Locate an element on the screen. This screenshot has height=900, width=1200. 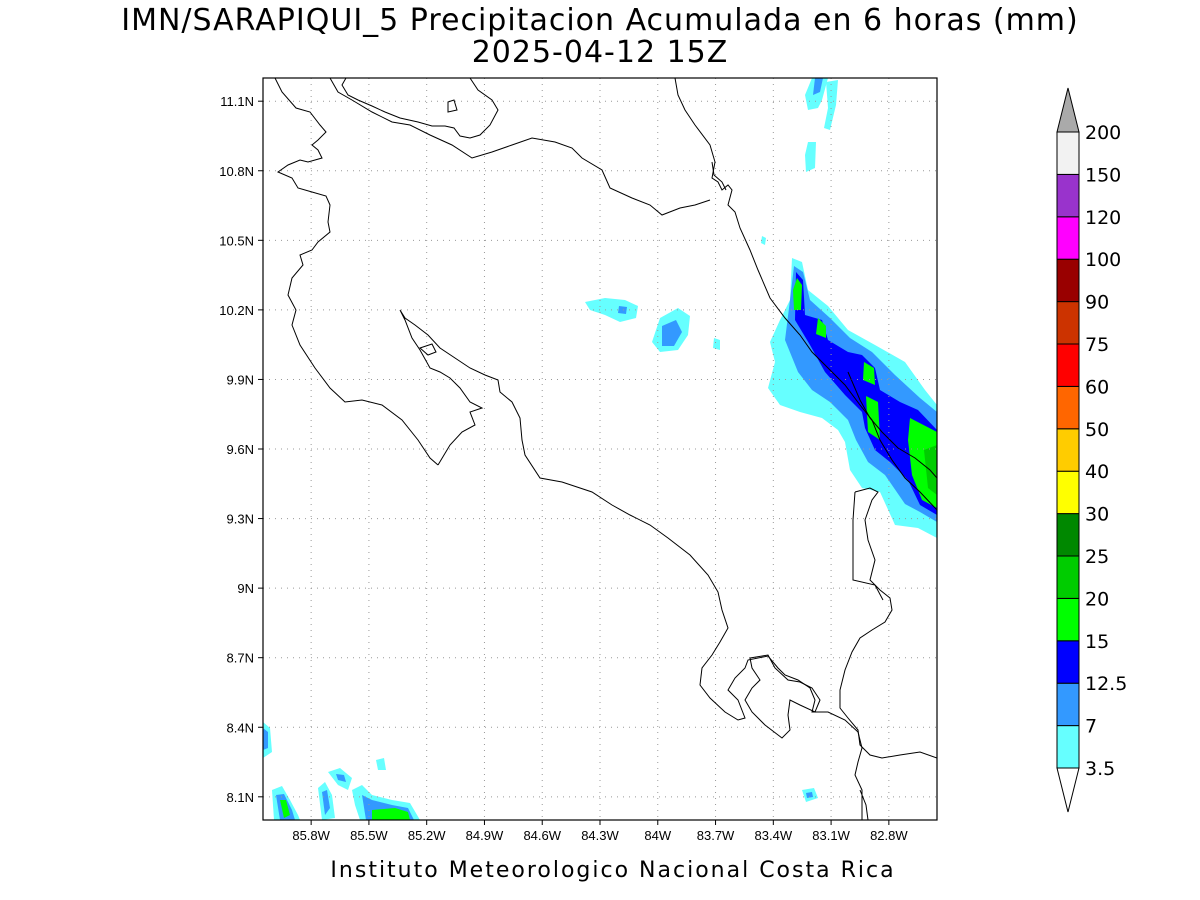
y-tick-label: 8.1N is located at coordinates (240, 797).